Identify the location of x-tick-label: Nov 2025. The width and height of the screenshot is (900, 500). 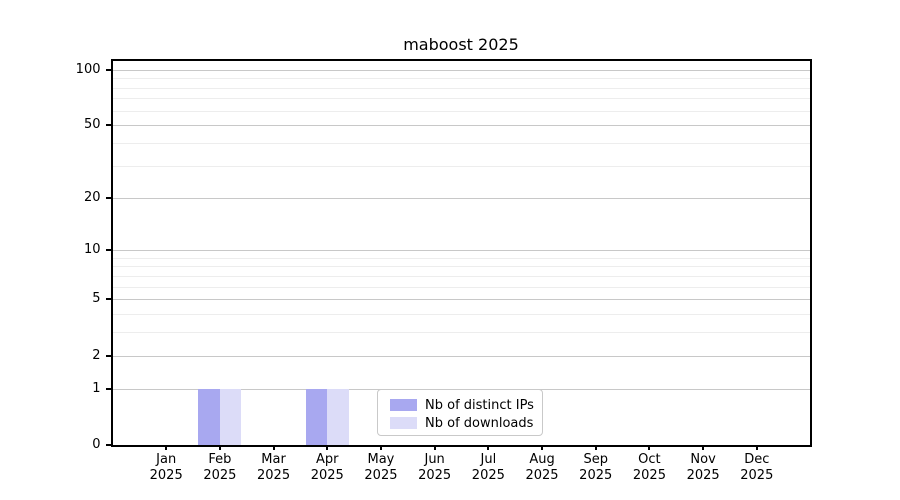
(703, 468).